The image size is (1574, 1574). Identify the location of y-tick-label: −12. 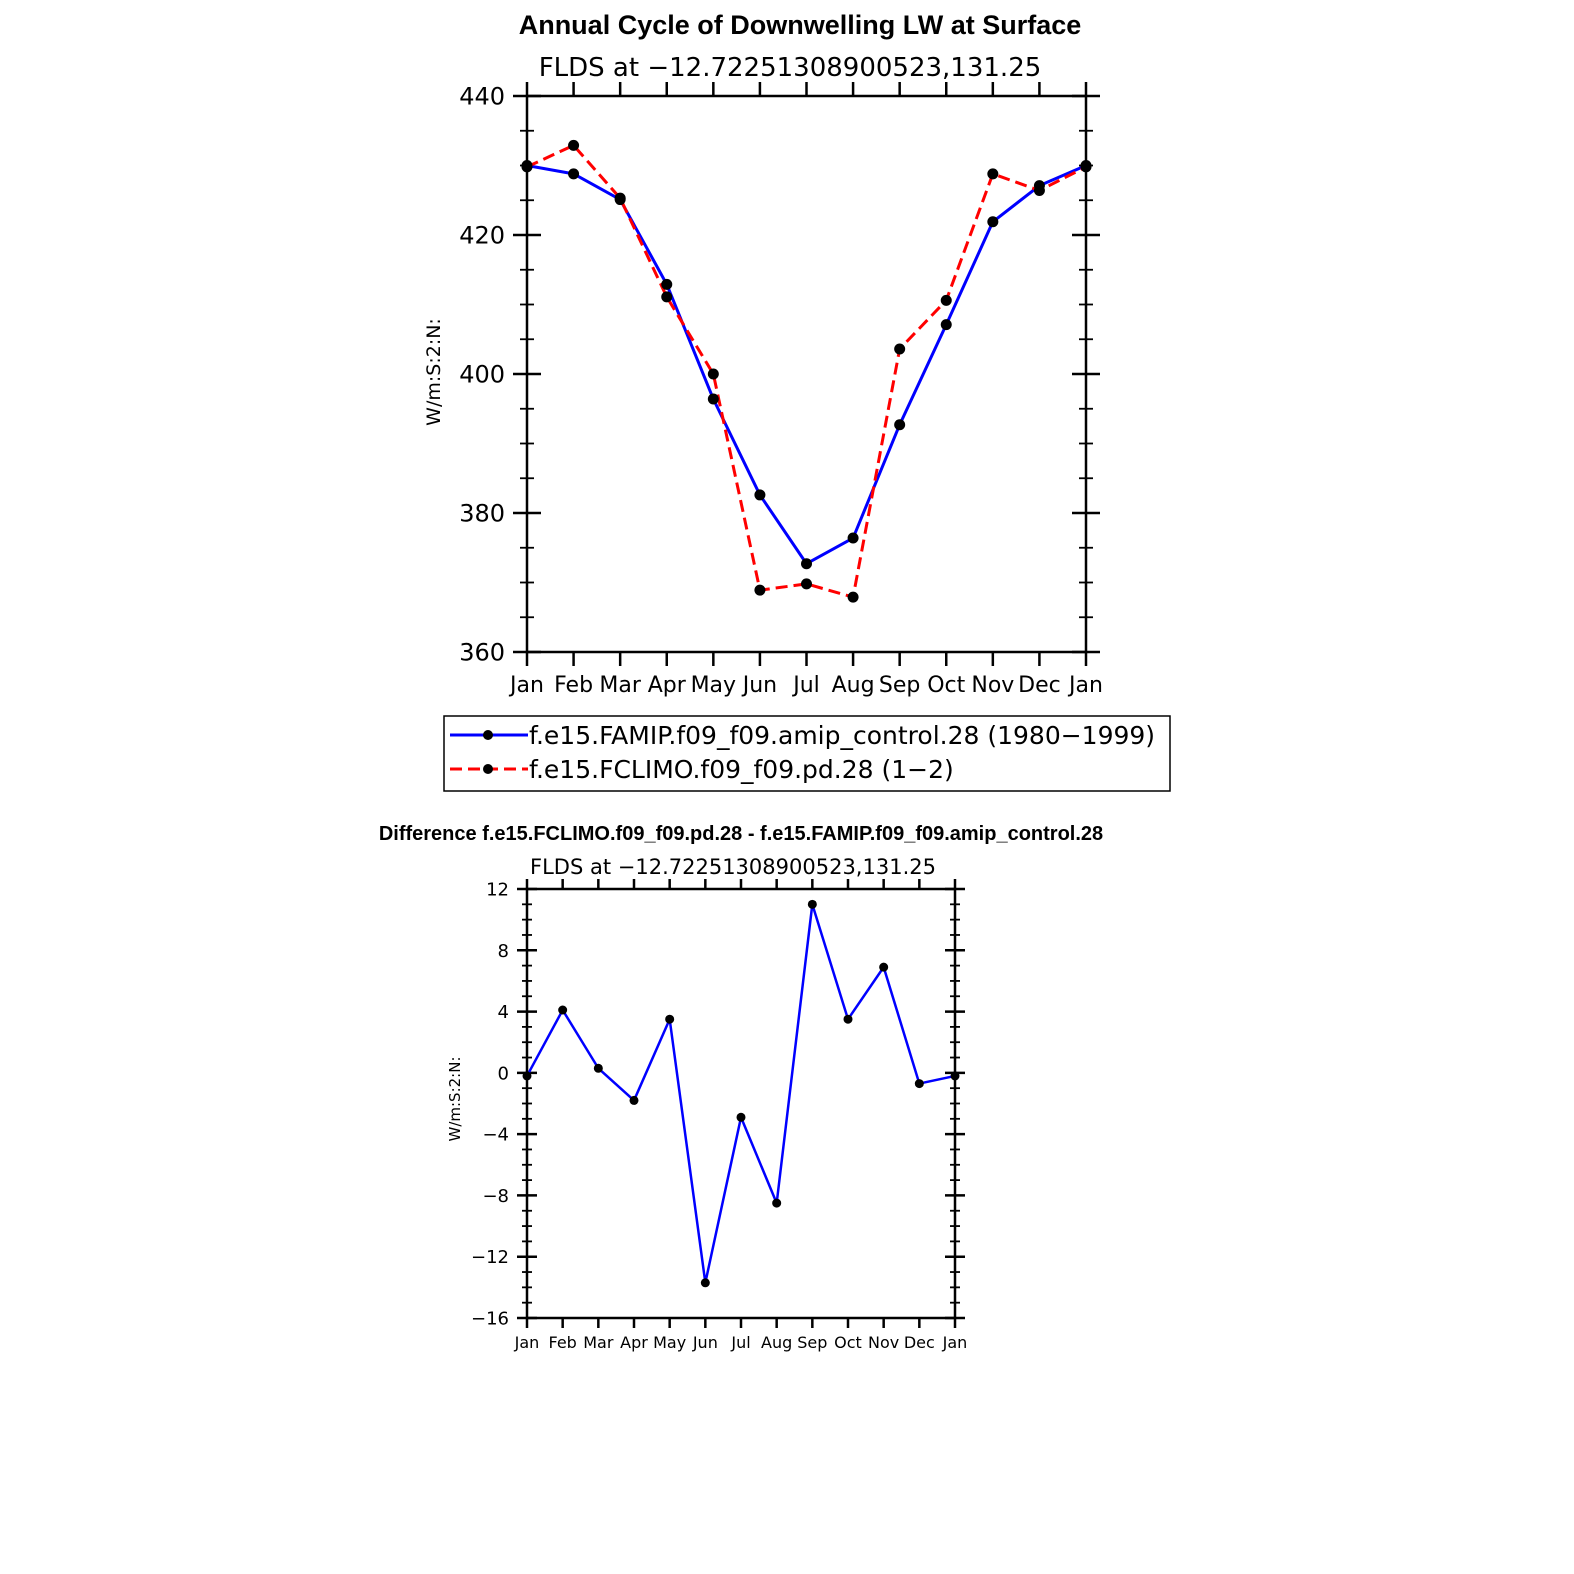
(490, 1257).